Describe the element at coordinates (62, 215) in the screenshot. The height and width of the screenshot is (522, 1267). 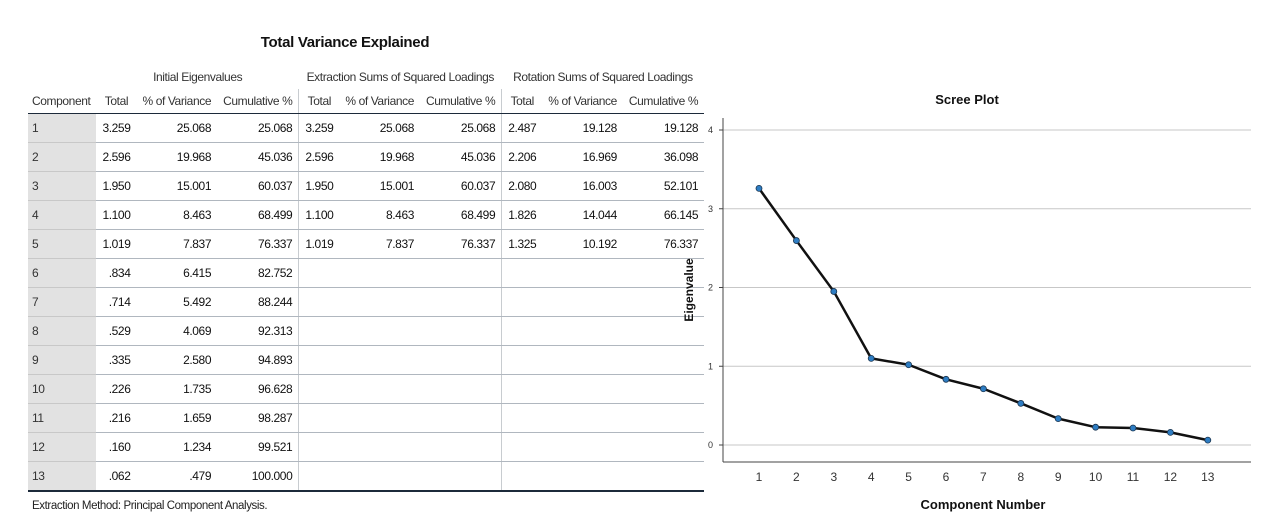
I see `row-label: 4` at that location.